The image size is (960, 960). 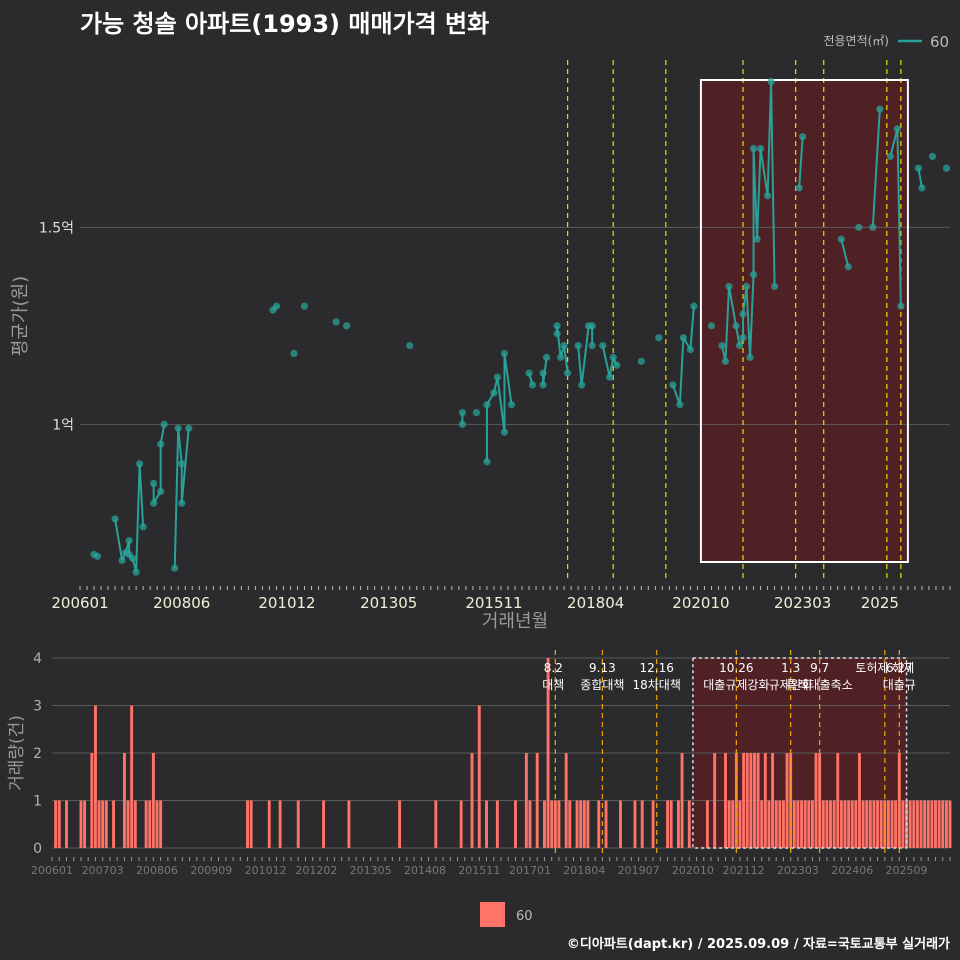 What do you see at coordinates (316, 870) in the screenshot?
I see `volume-x-tick-label: 201202` at bounding box center [316, 870].